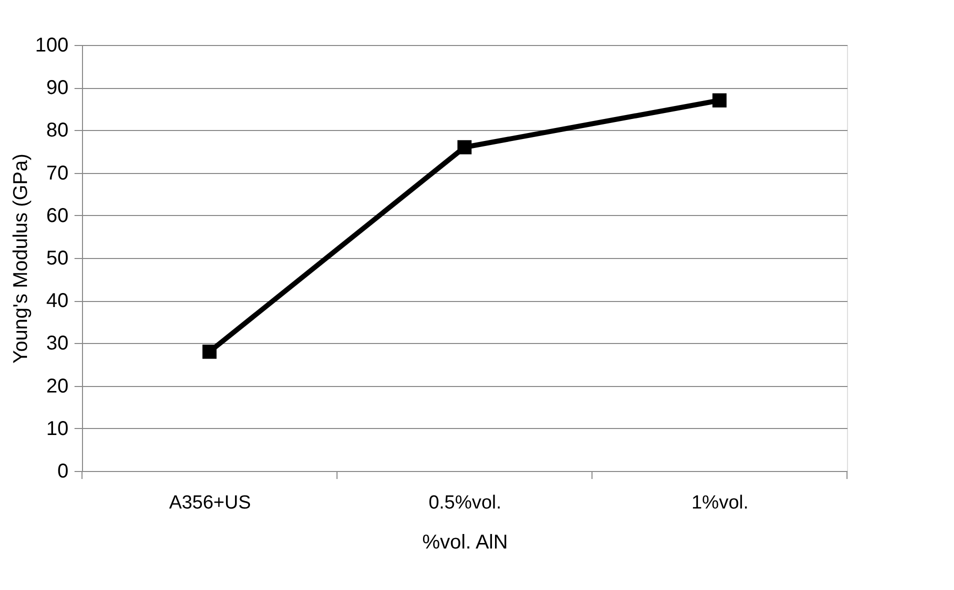  I want to click on y-tick-label: 60, so click(57, 215).